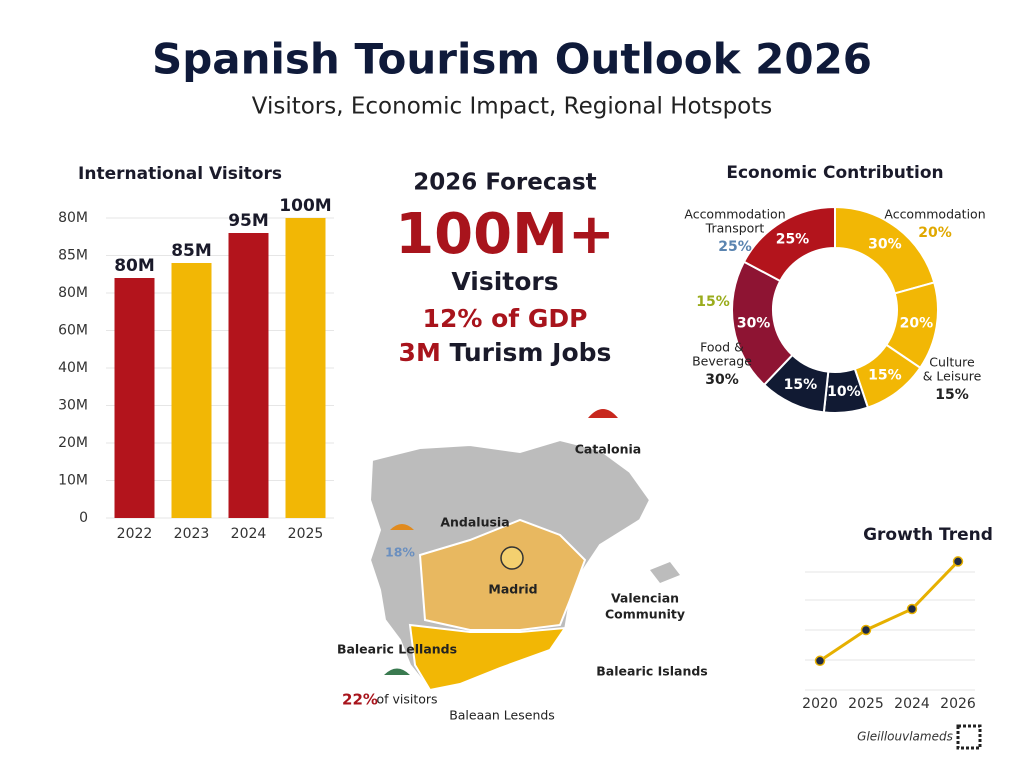 This screenshot has width=1024, height=768. Describe the element at coordinates (191, 251) in the screenshot. I see `value-label: 85M` at that location.